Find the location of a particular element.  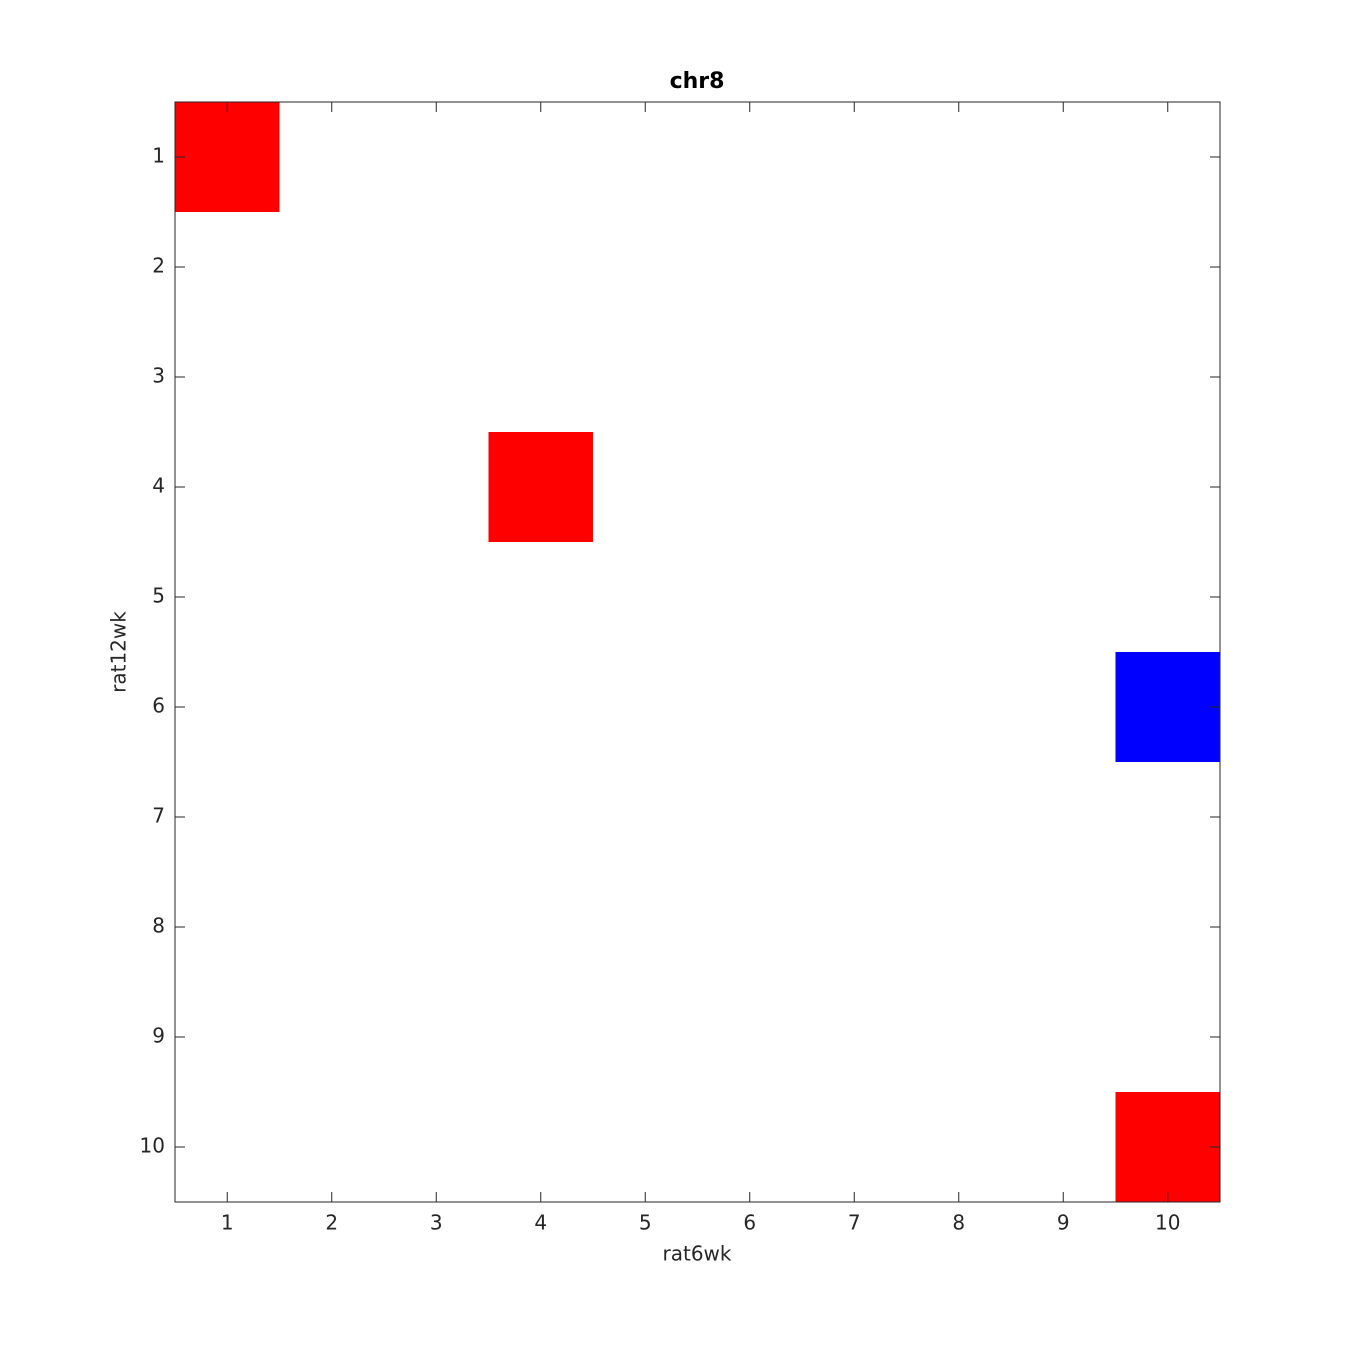

y-axis-label: rat12wk is located at coordinates (119, 652).